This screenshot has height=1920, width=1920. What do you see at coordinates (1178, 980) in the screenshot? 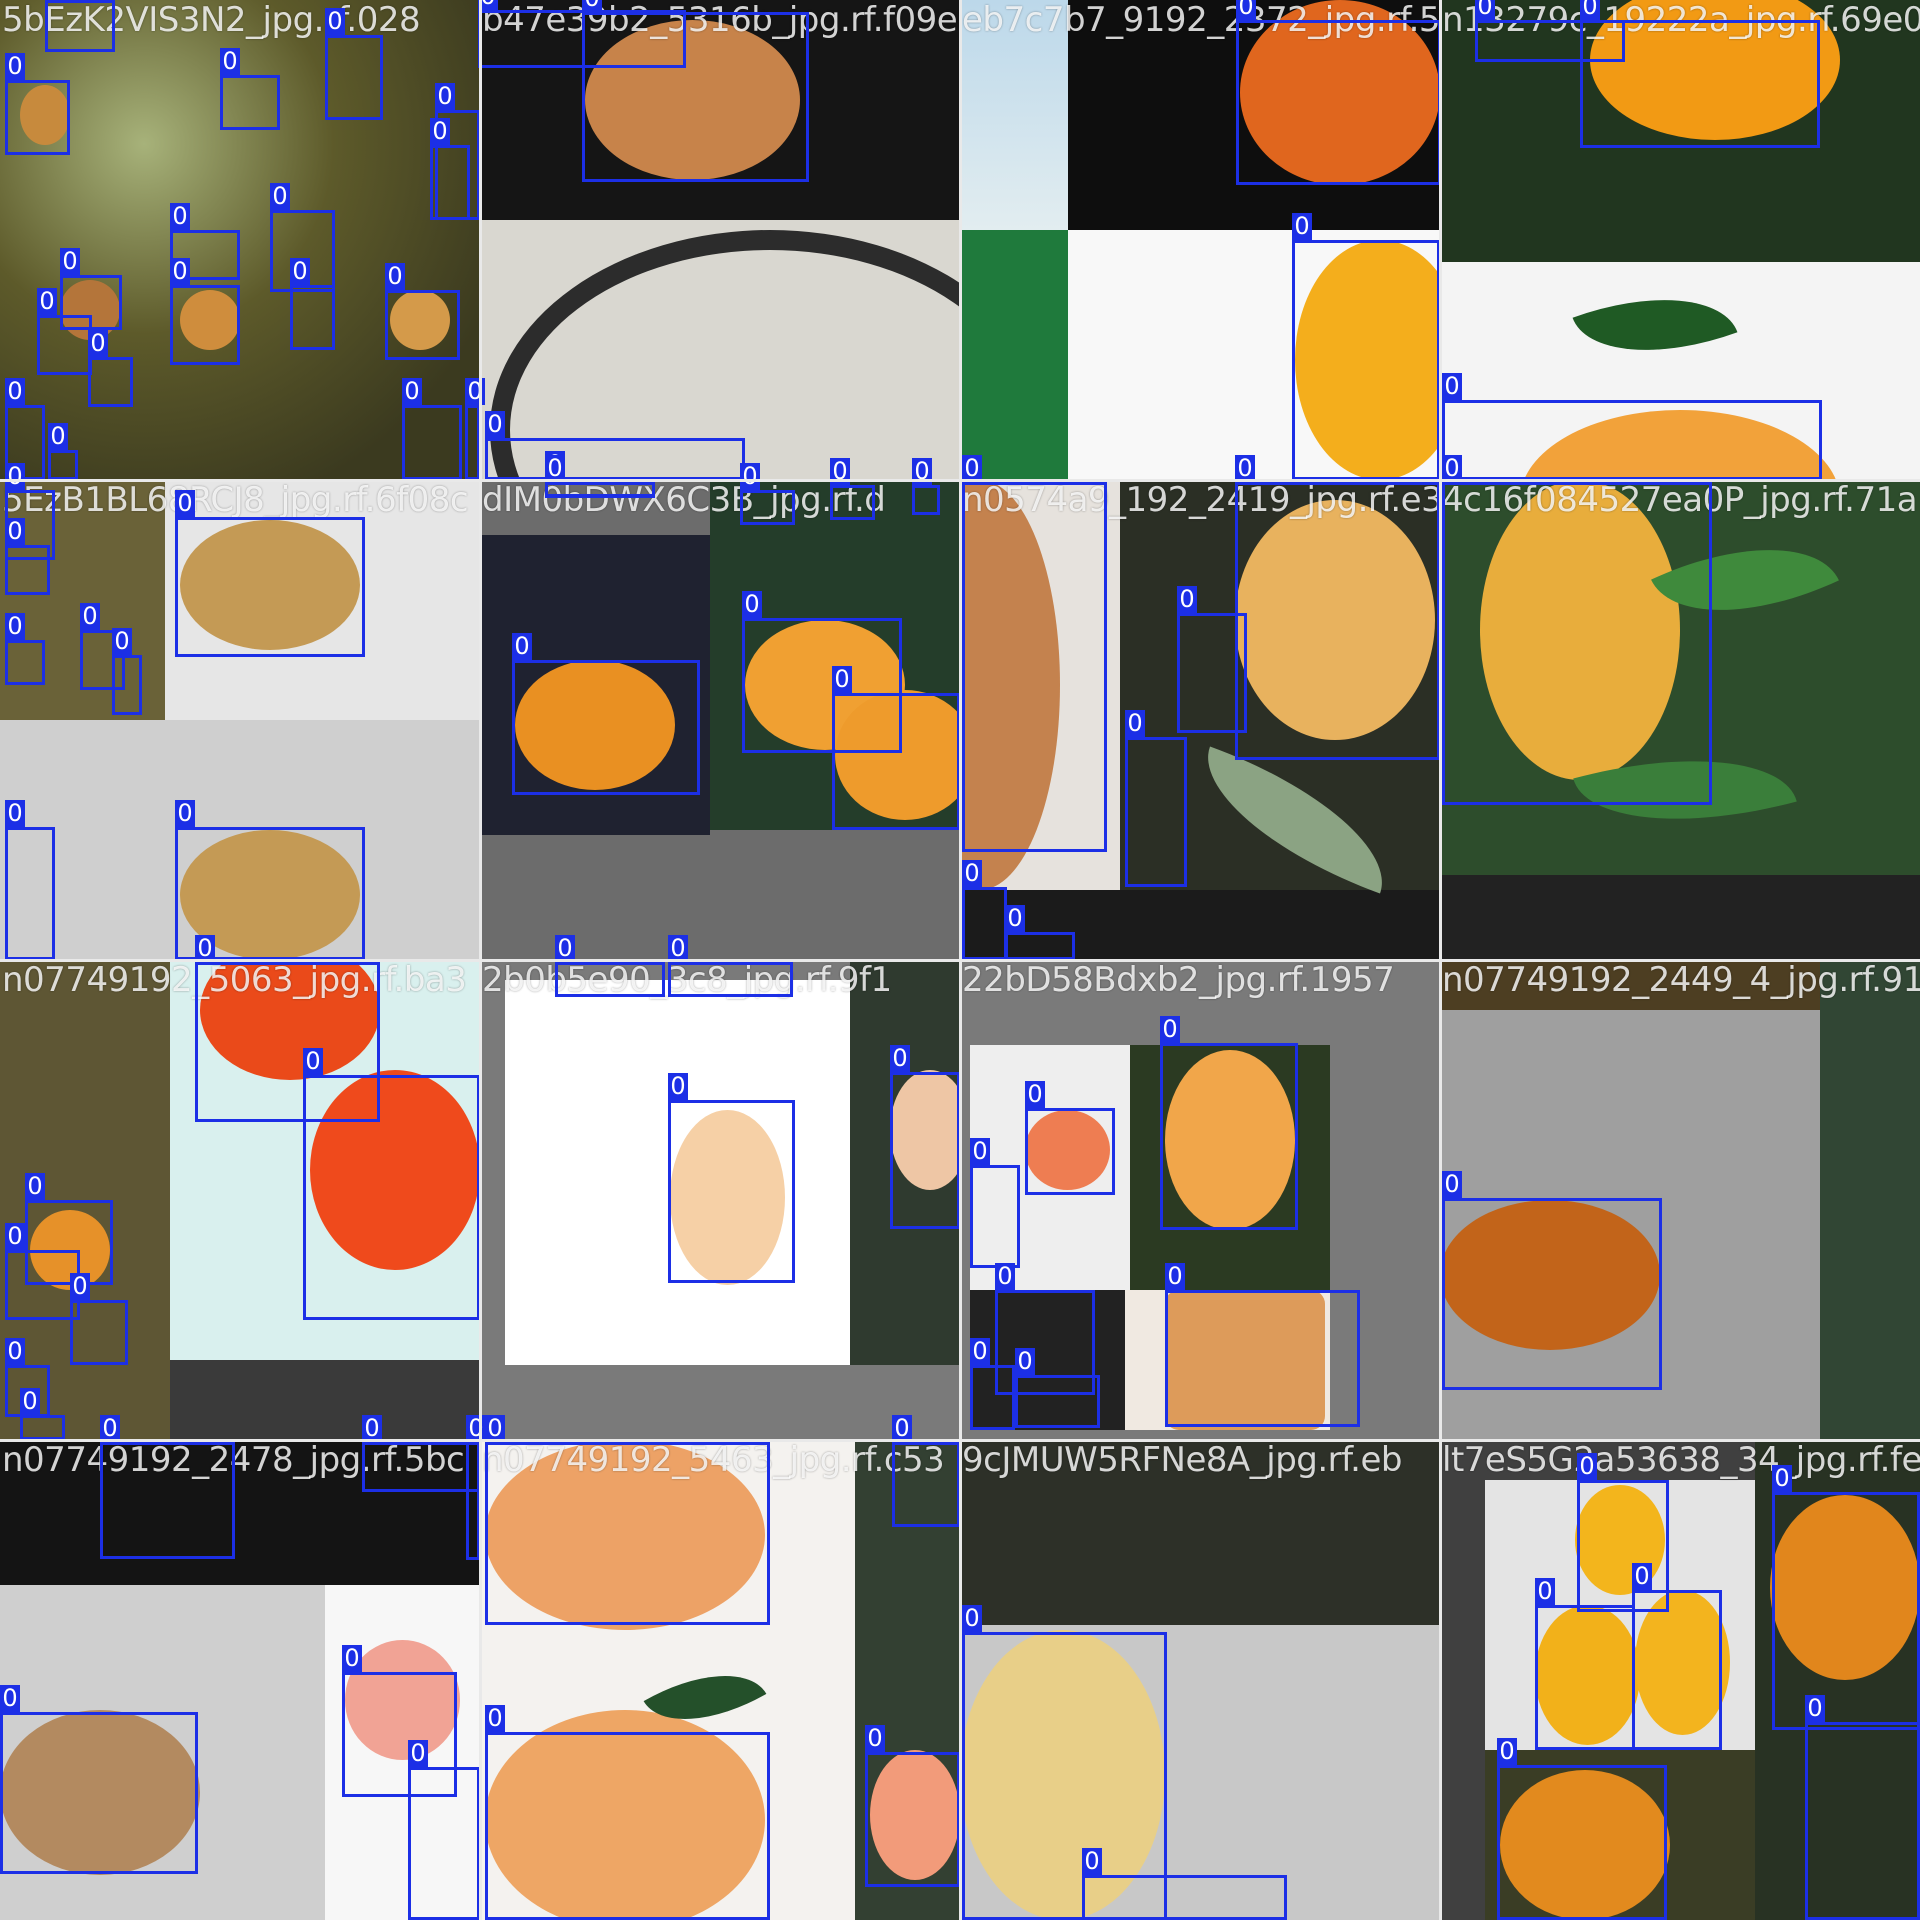
I see `tile-caption: 22bD58Bdxb2_jpg.rf.1957` at bounding box center [1178, 980].